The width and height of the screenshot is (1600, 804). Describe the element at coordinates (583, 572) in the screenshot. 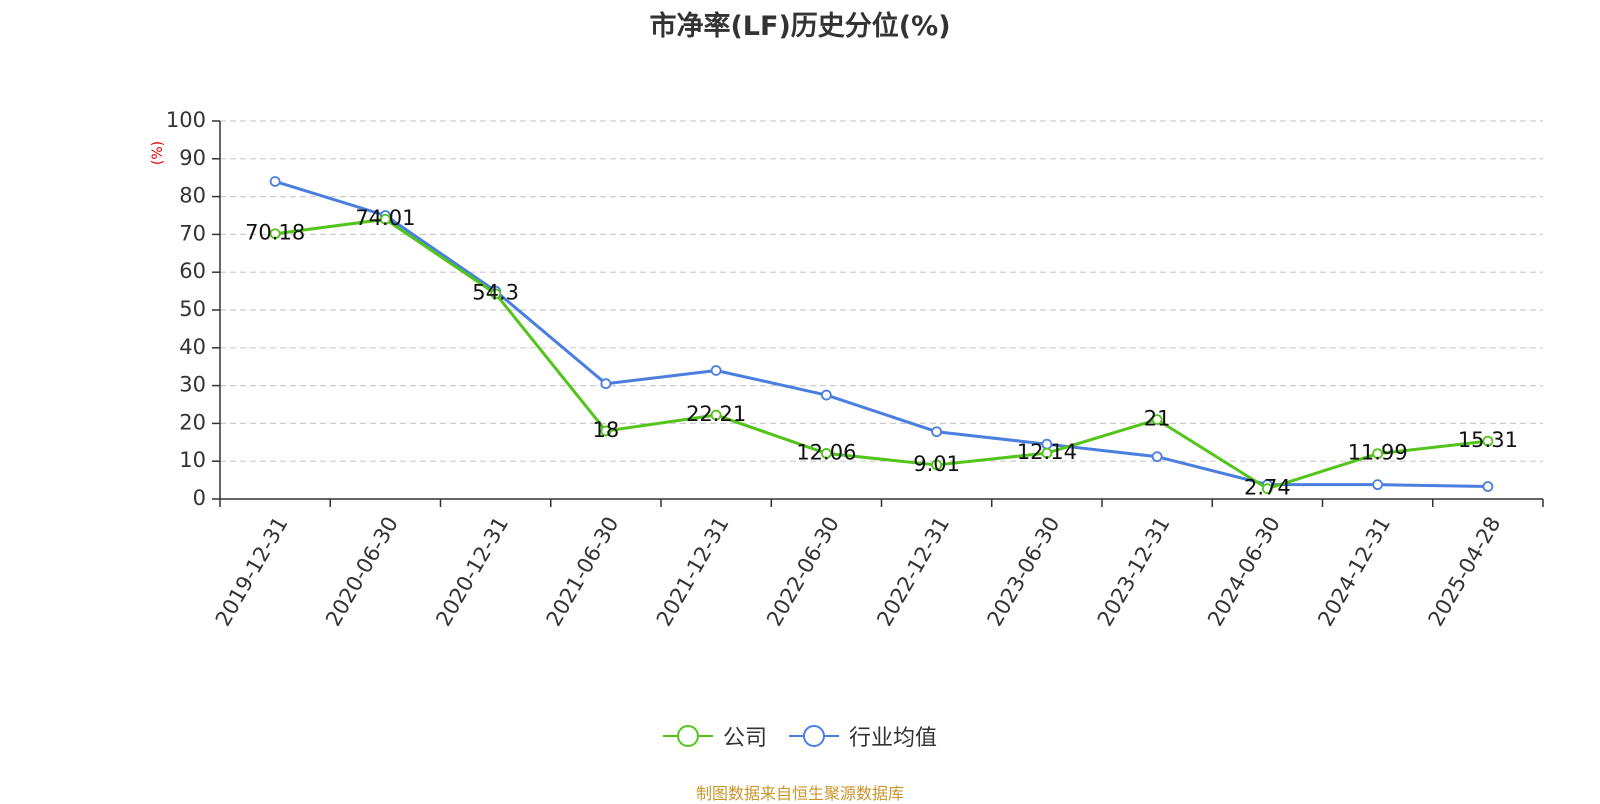

I see `x-tick-label: 2021-06-30` at that location.